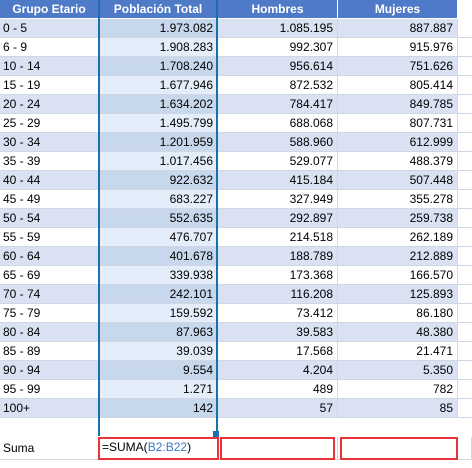  What do you see at coordinates (158, 66) in the screenshot?
I see `poblacion-total-cell: 1.708.240` at bounding box center [158, 66].